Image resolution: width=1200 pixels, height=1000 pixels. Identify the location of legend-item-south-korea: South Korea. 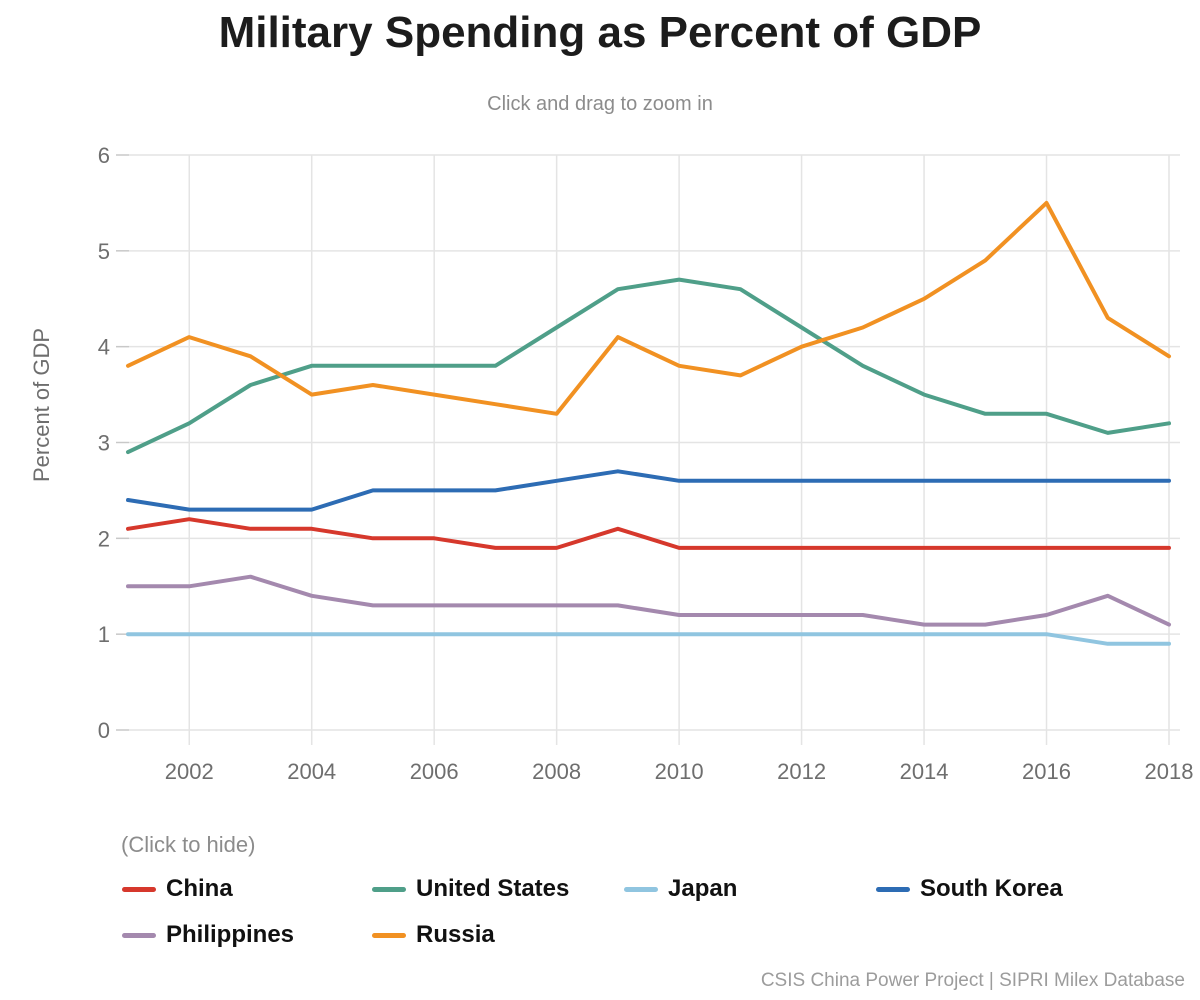
(969, 888).